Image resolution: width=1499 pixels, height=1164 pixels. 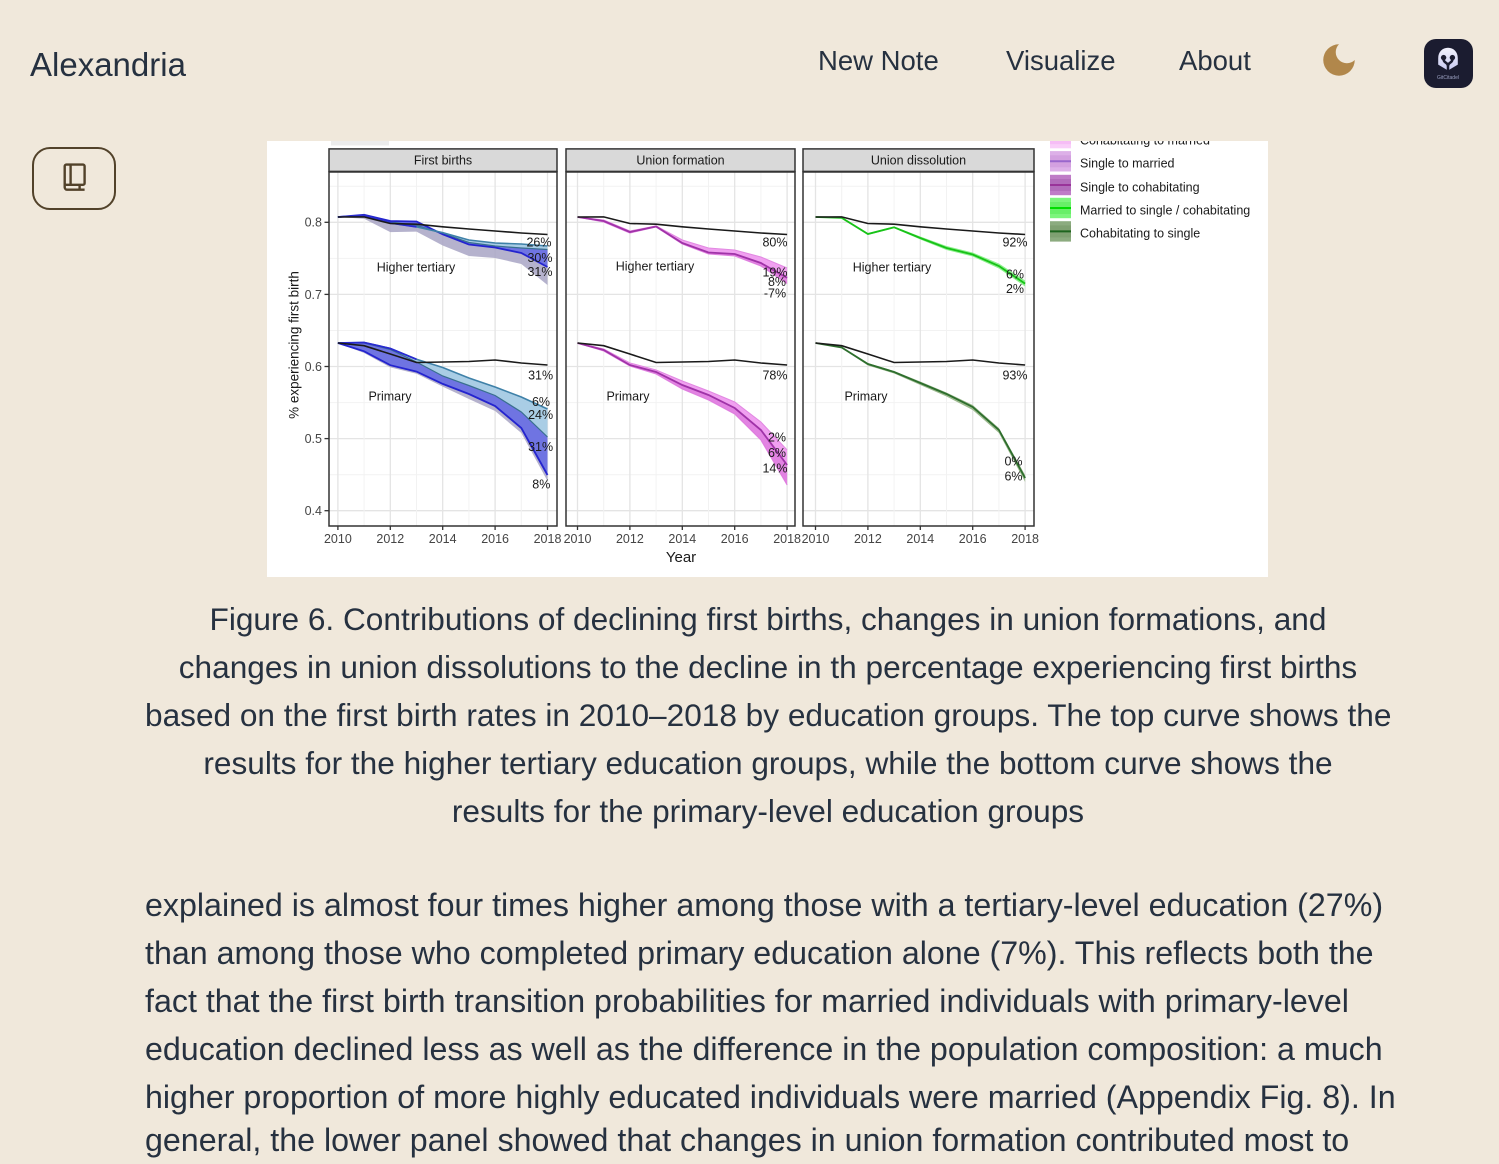 I want to click on svg-text: 26%, so click(x=538, y=242).